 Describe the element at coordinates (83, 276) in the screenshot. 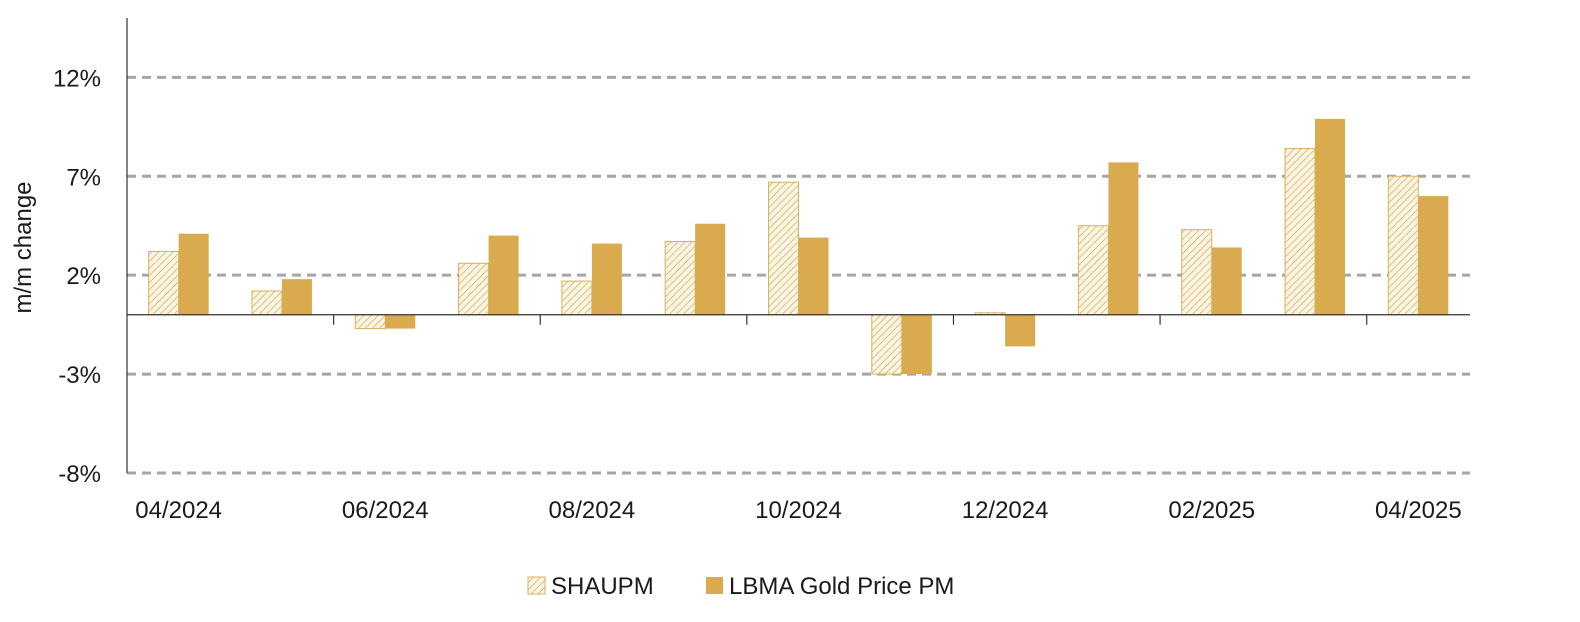

I see `y-tick-label: 2%` at that location.